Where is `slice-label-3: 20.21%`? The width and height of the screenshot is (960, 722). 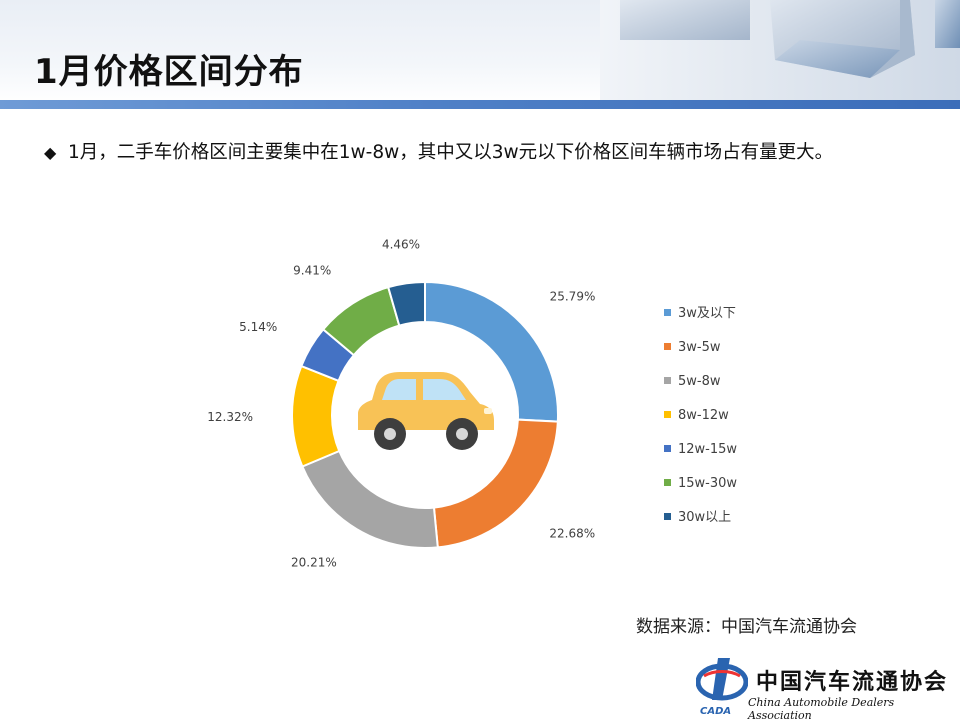
slice-label-3: 20.21% is located at coordinates (314, 563).